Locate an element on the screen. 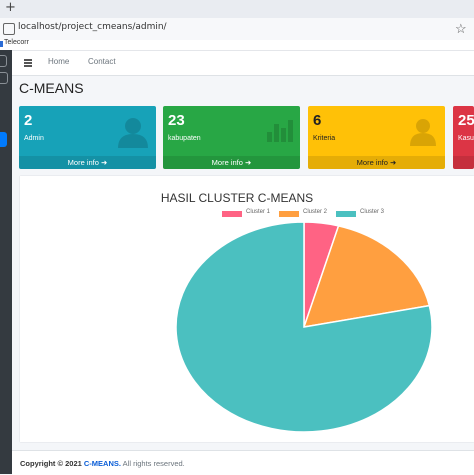 The width and height of the screenshot is (474, 475). small-box-admin: 2 Admin More info ➜ is located at coordinates (87, 137).